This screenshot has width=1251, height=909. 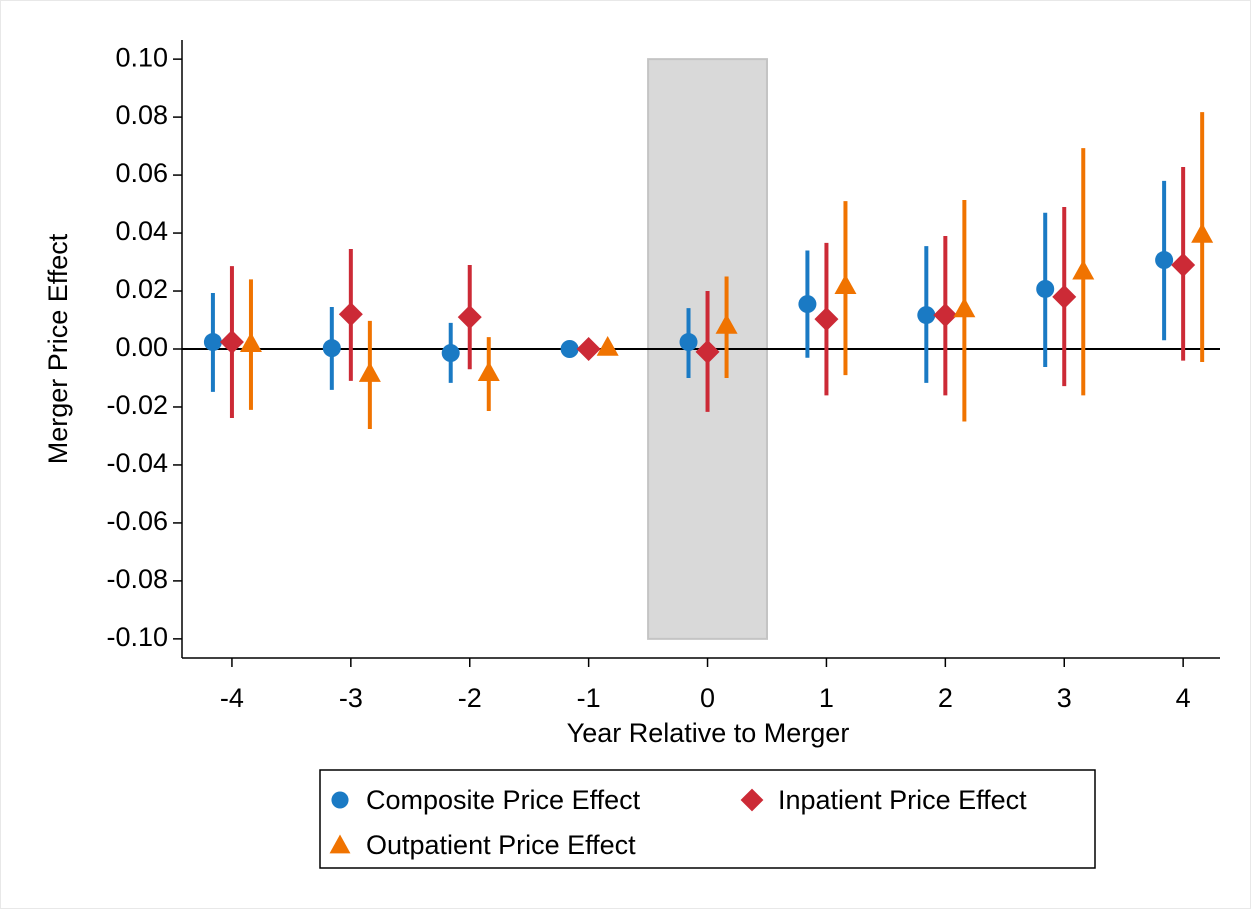 I want to click on x-tick-label: 4, so click(x=1183, y=698).